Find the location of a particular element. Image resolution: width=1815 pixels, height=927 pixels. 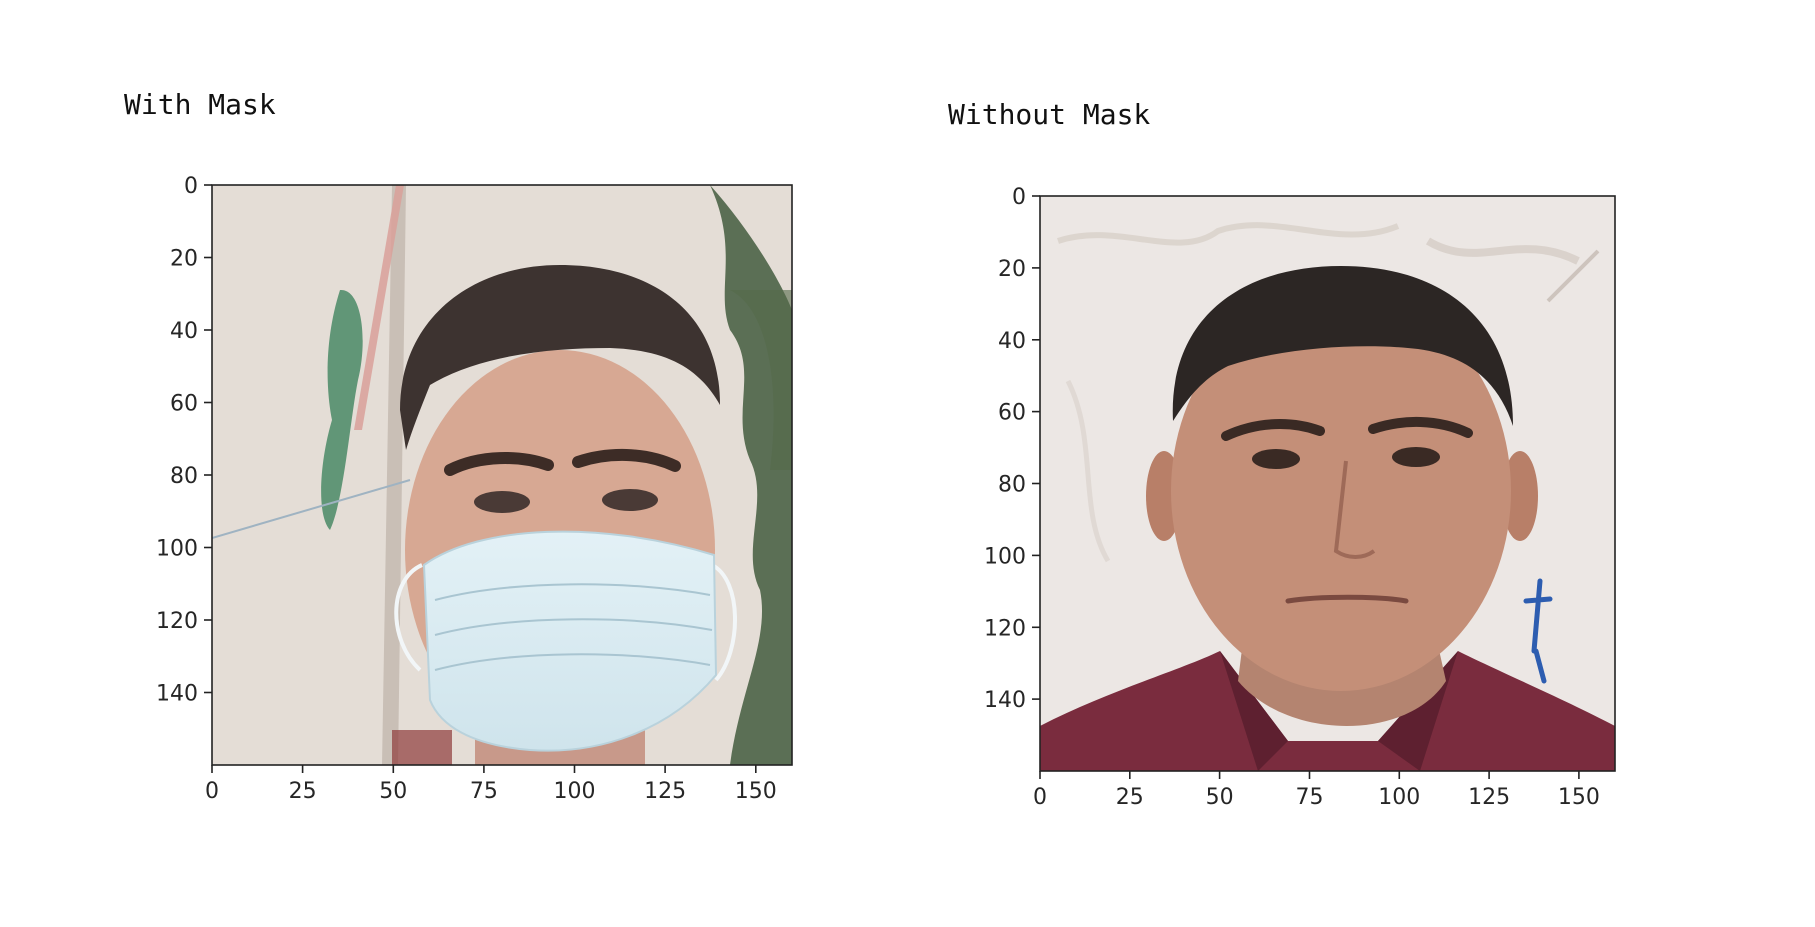

with-mask-y-axis: 0 20 40 60 80 100 120 140 is located at coordinates (184, 440).